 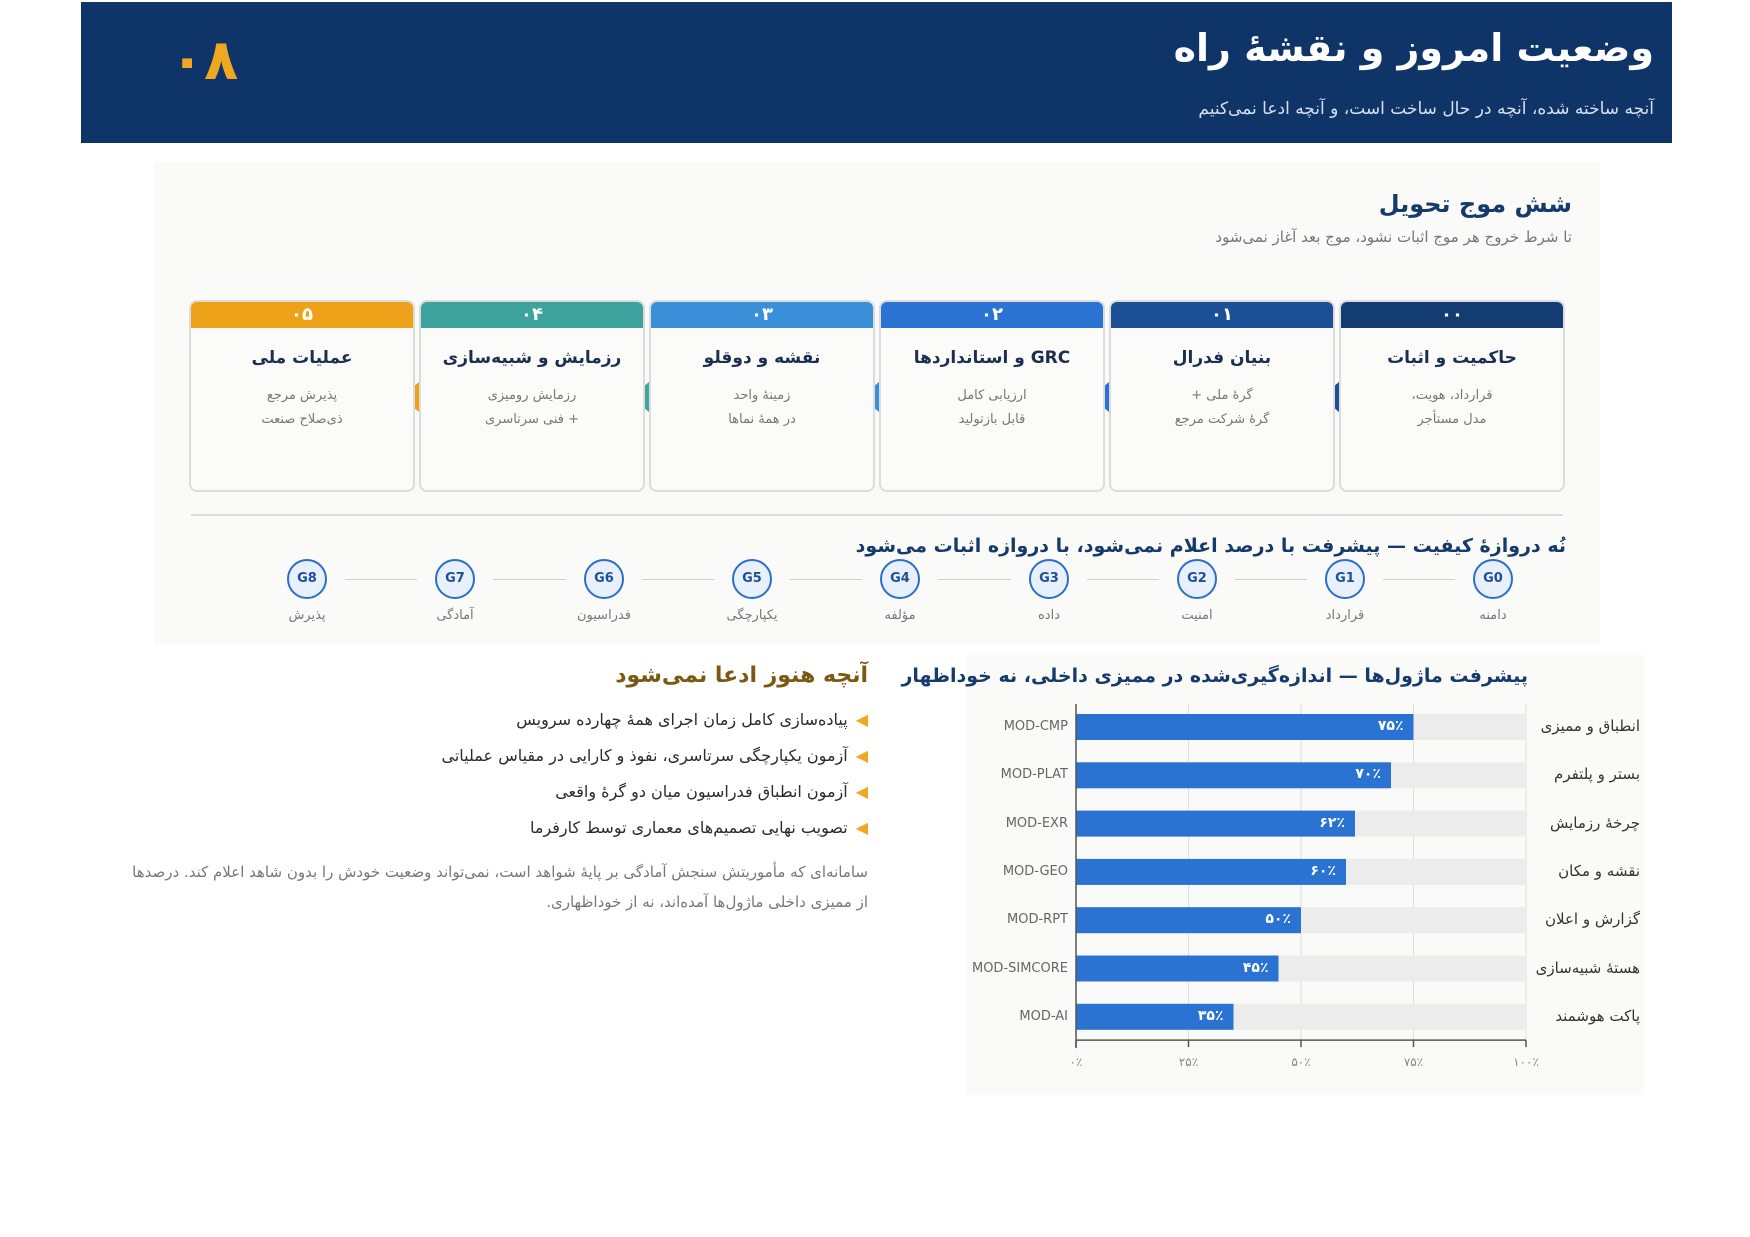 What do you see at coordinates (752, 579) in the screenshot?
I see `gate-badge: G5` at bounding box center [752, 579].